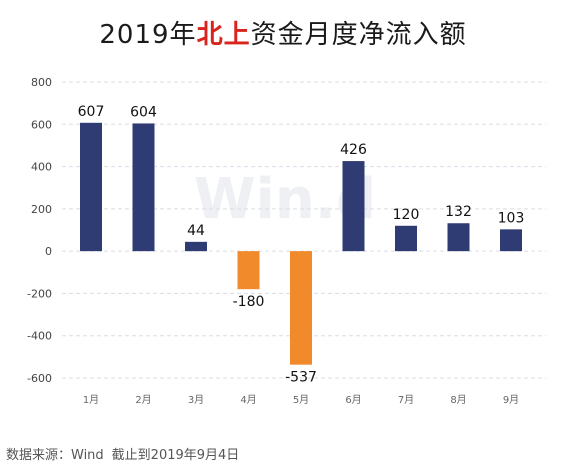 The width and height of the screenshot is (566, 472). What do you see at coordinates (223, 35) in the screenshot?
I see `title-highlight: 北上` at bounding box center [223, 35].